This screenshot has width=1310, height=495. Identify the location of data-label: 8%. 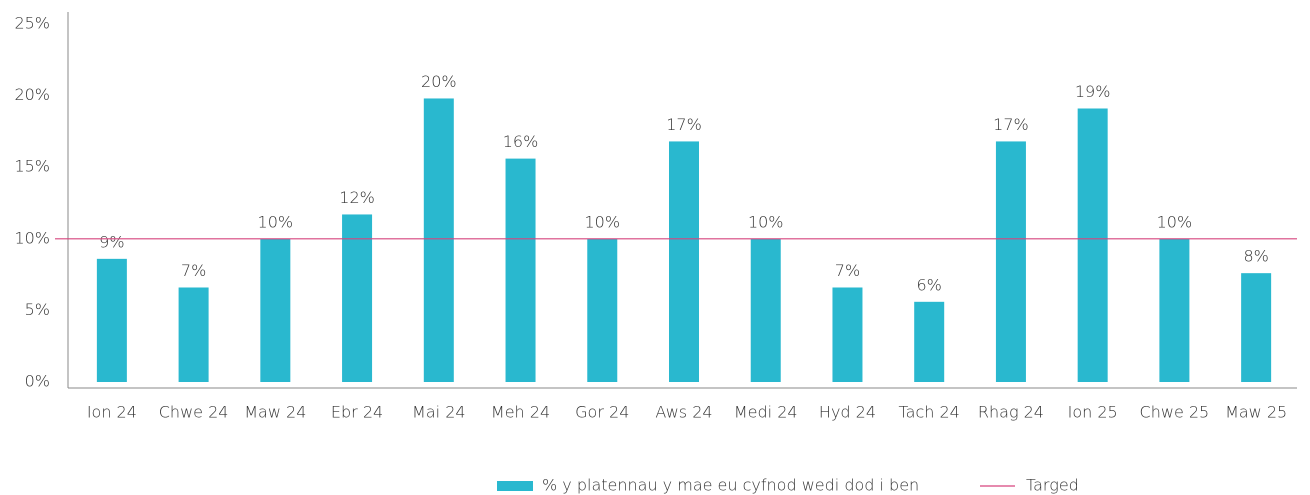
(1255, 256).